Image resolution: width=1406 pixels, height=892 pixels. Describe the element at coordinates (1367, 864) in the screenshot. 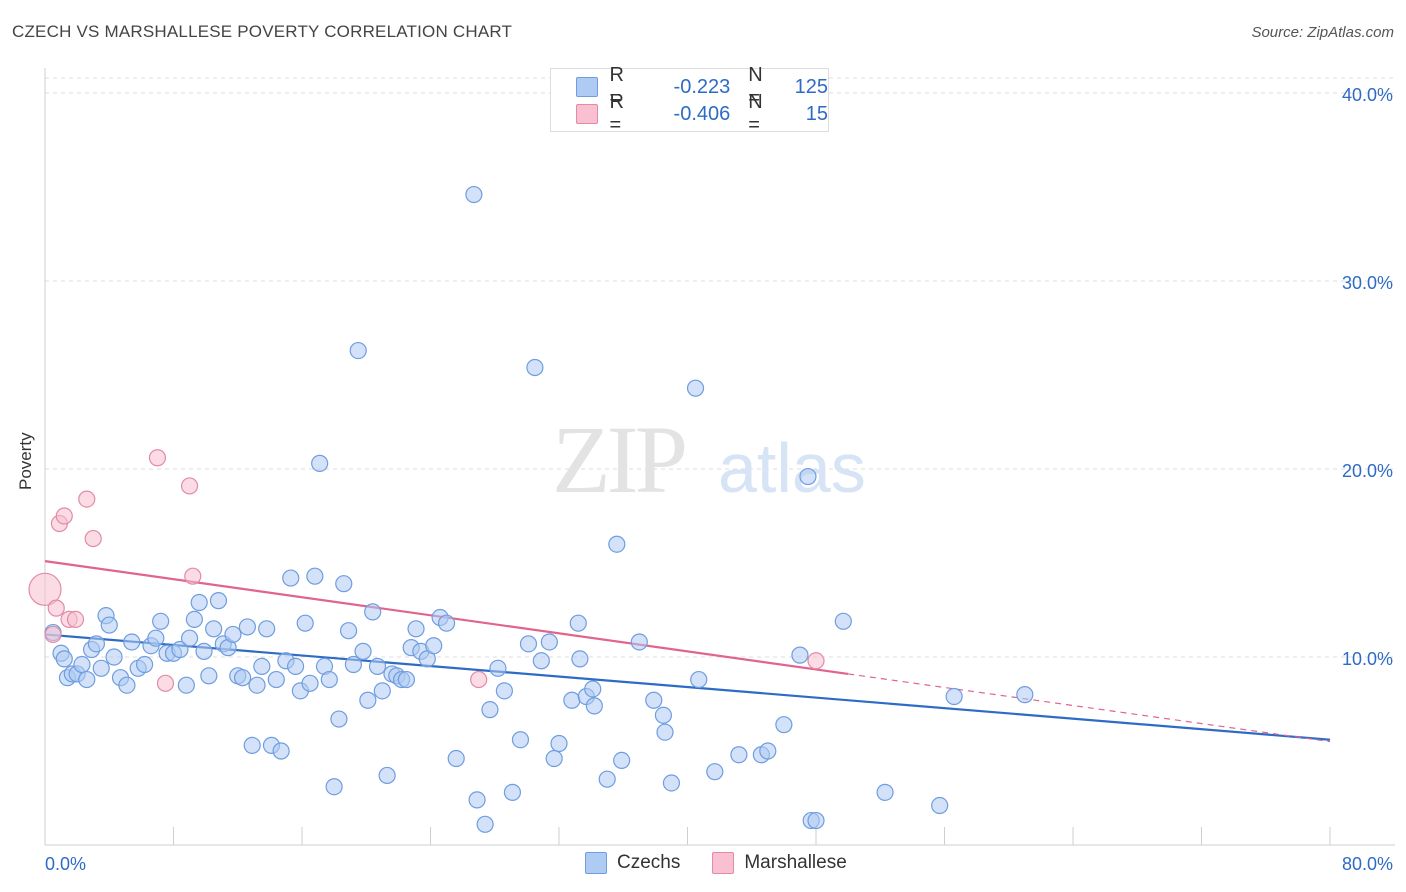

I see `x-tick-label: 80.0%` at that location.